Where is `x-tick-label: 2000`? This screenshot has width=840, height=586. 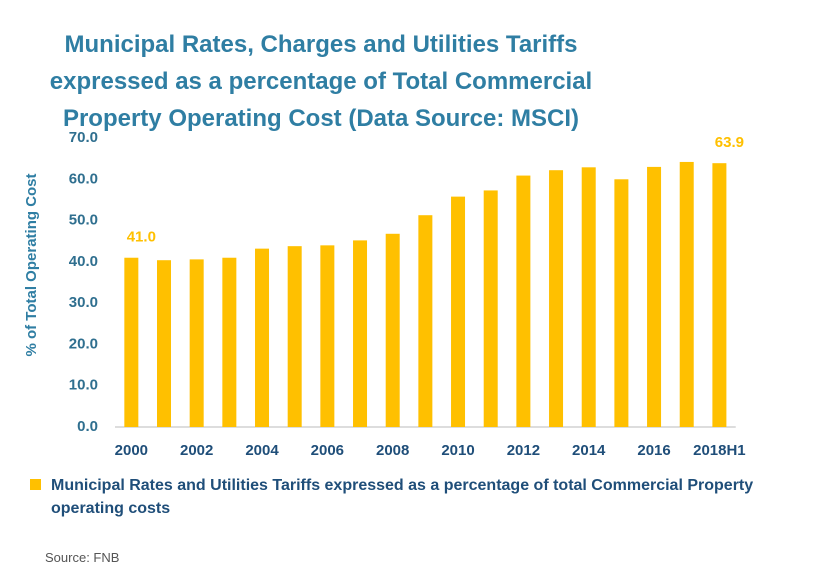
x-tick-label: 2000 is located at coordinates (131, 450).